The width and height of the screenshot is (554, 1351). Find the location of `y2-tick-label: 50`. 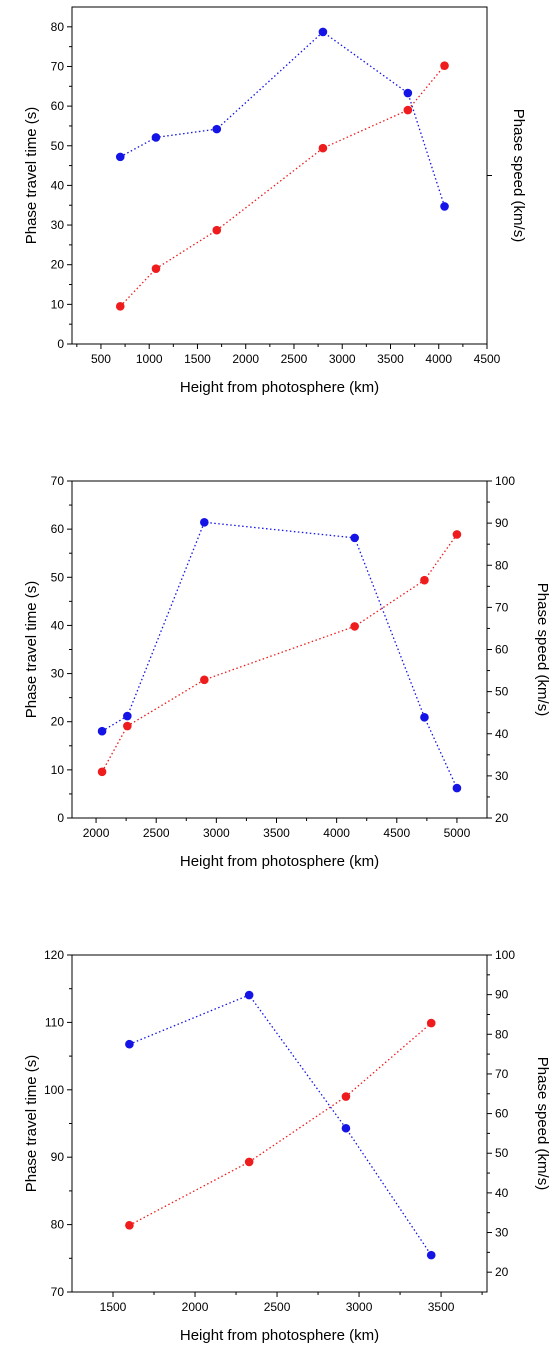

y2-tick-label: 50 is located at coordinates (502, 692).